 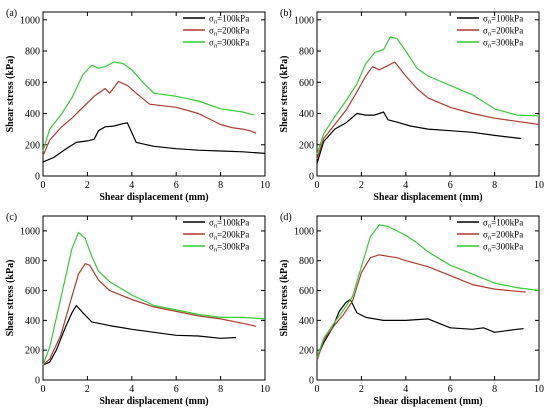 I want to click on panel-label: (a), so click(x=11, y=13).